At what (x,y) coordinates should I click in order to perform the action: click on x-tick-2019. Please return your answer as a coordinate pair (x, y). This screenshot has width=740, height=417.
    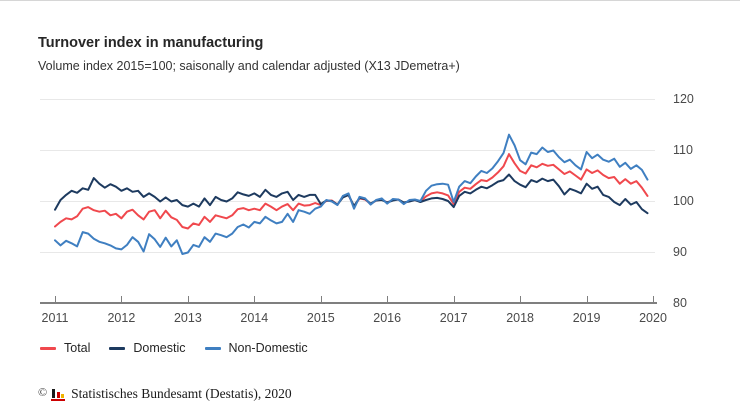
    Looking at the image, I should click on (587, 299).